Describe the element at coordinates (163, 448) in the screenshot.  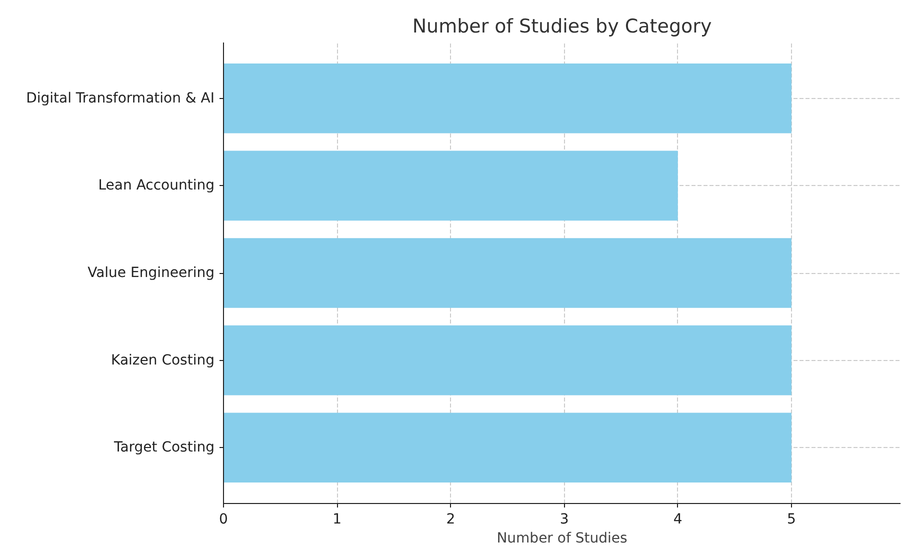
I see `y-tick-label: Target Costing` at that location.